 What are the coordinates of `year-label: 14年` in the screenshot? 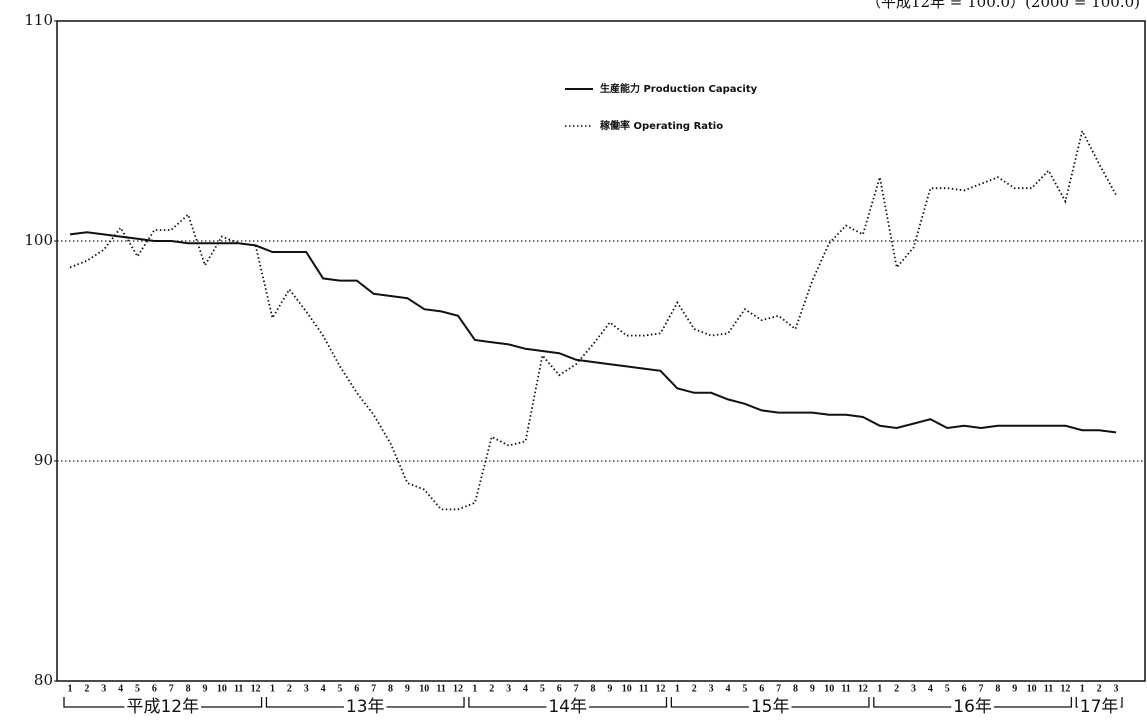 It's located at (567, 707).